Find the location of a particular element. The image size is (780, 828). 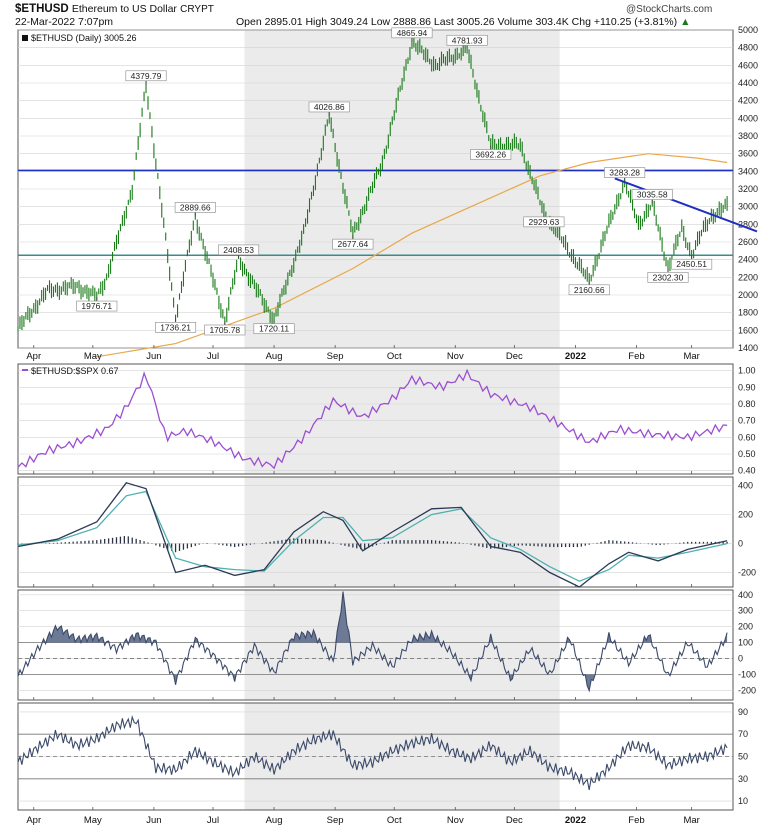

macd-line is located at coordinates (372, 535).